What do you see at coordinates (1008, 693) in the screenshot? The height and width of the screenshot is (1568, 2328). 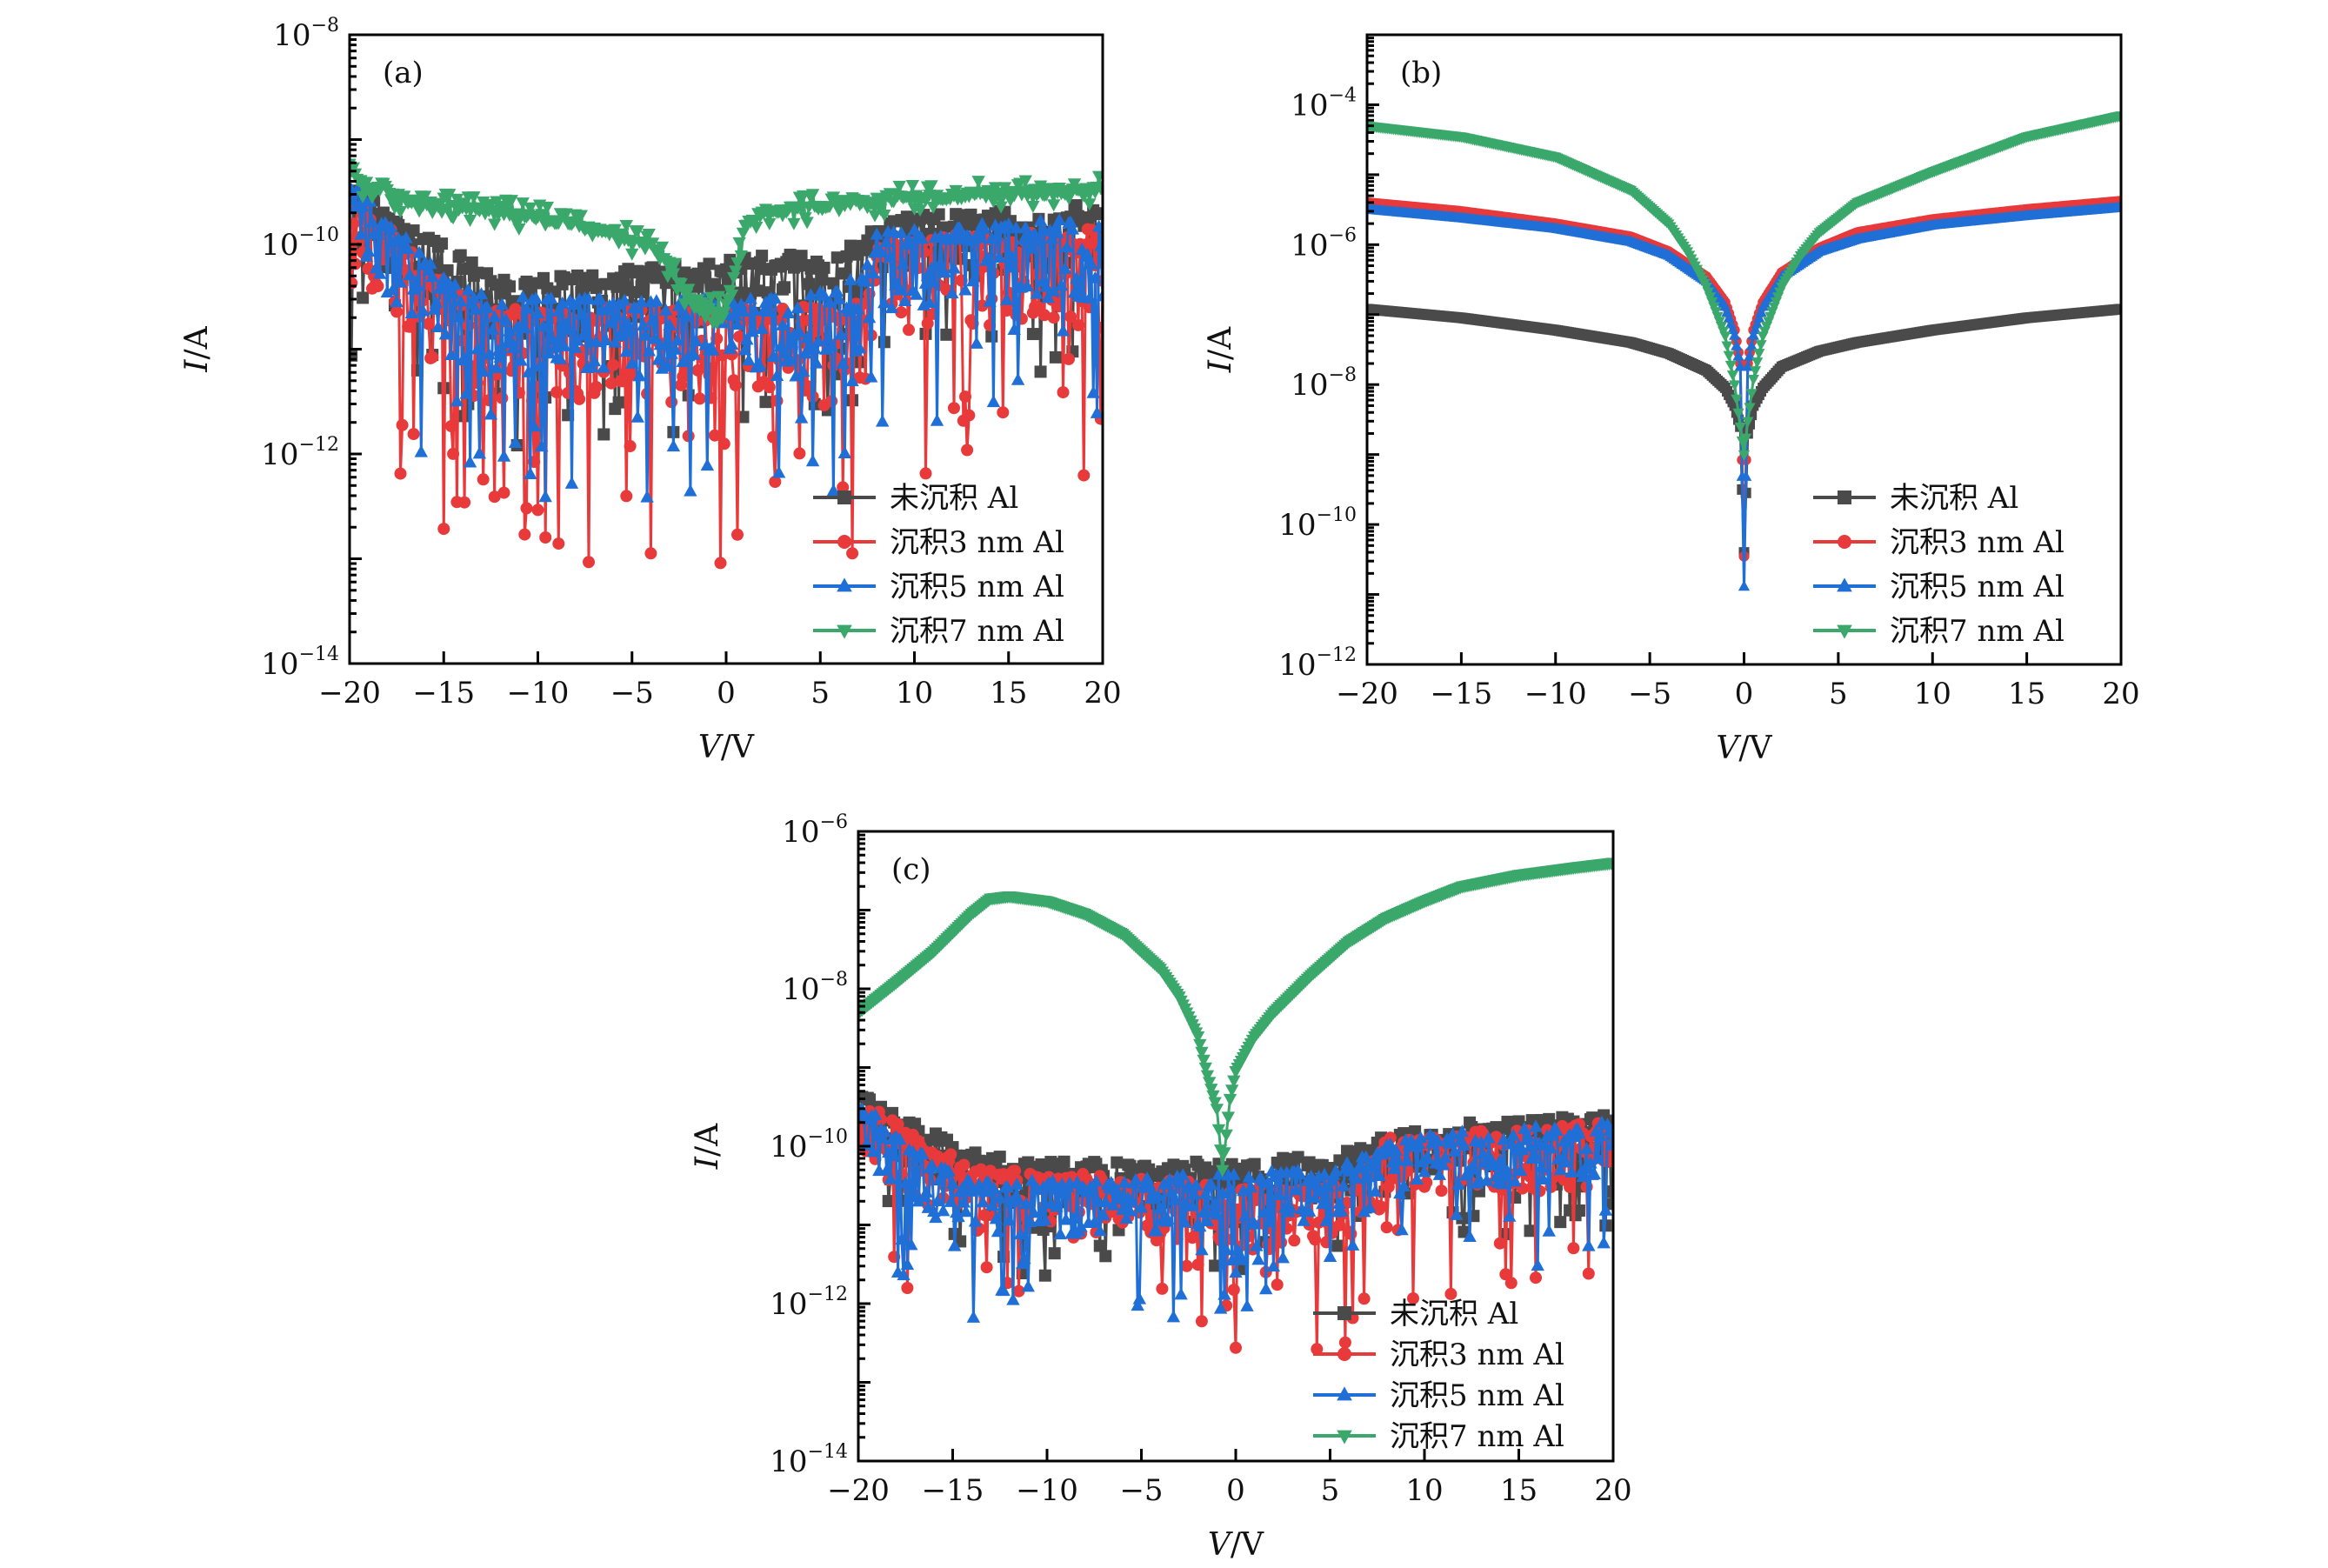 I see `x-tick-label: 15` at bounding box center [1008, 693].